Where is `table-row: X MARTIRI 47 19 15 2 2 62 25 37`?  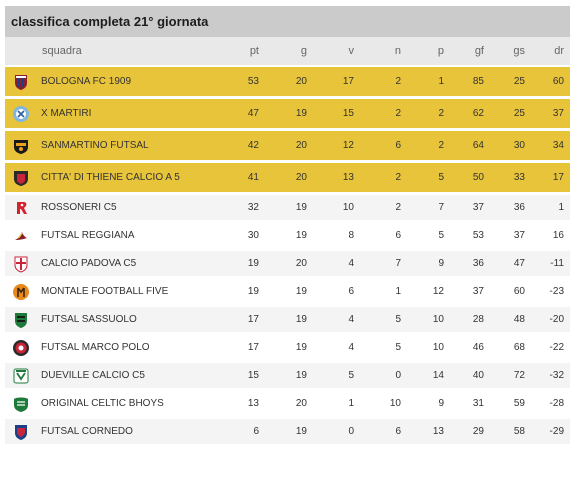 table-row: X MARTIRI 47 19 15 2 2 62 25 37 is located at coordinates (287, 115).